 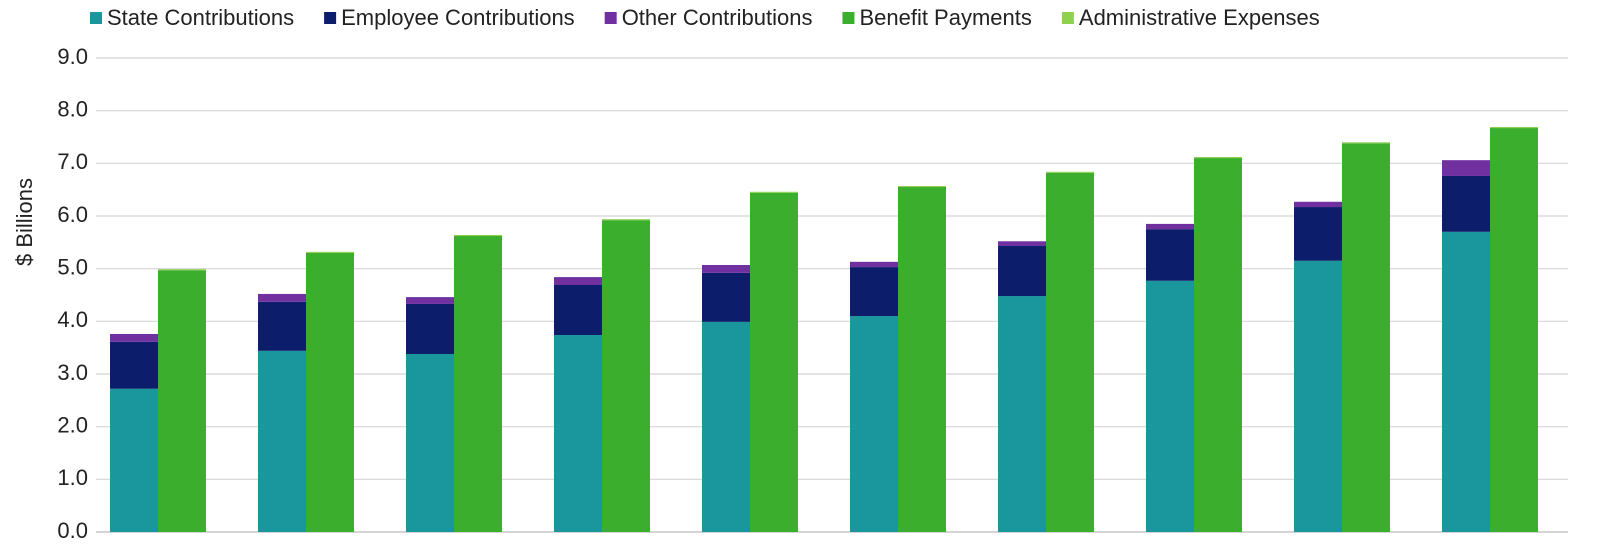 I want to click on y-tick-label: 5.0, so click(x=72, y=266).